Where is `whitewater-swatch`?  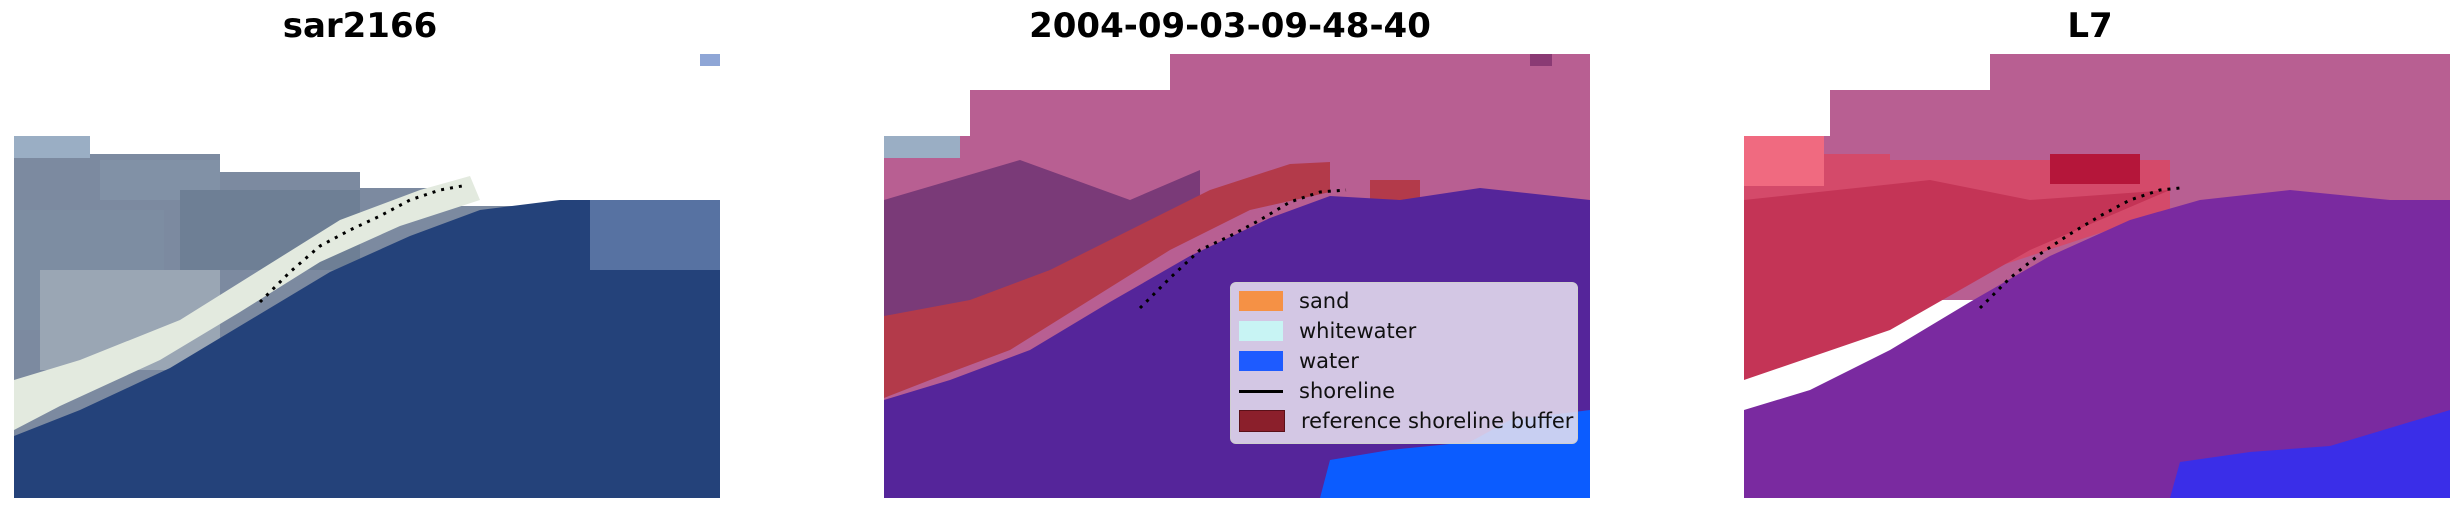
whitewater-swatch is located at coordinates (1261, 331).